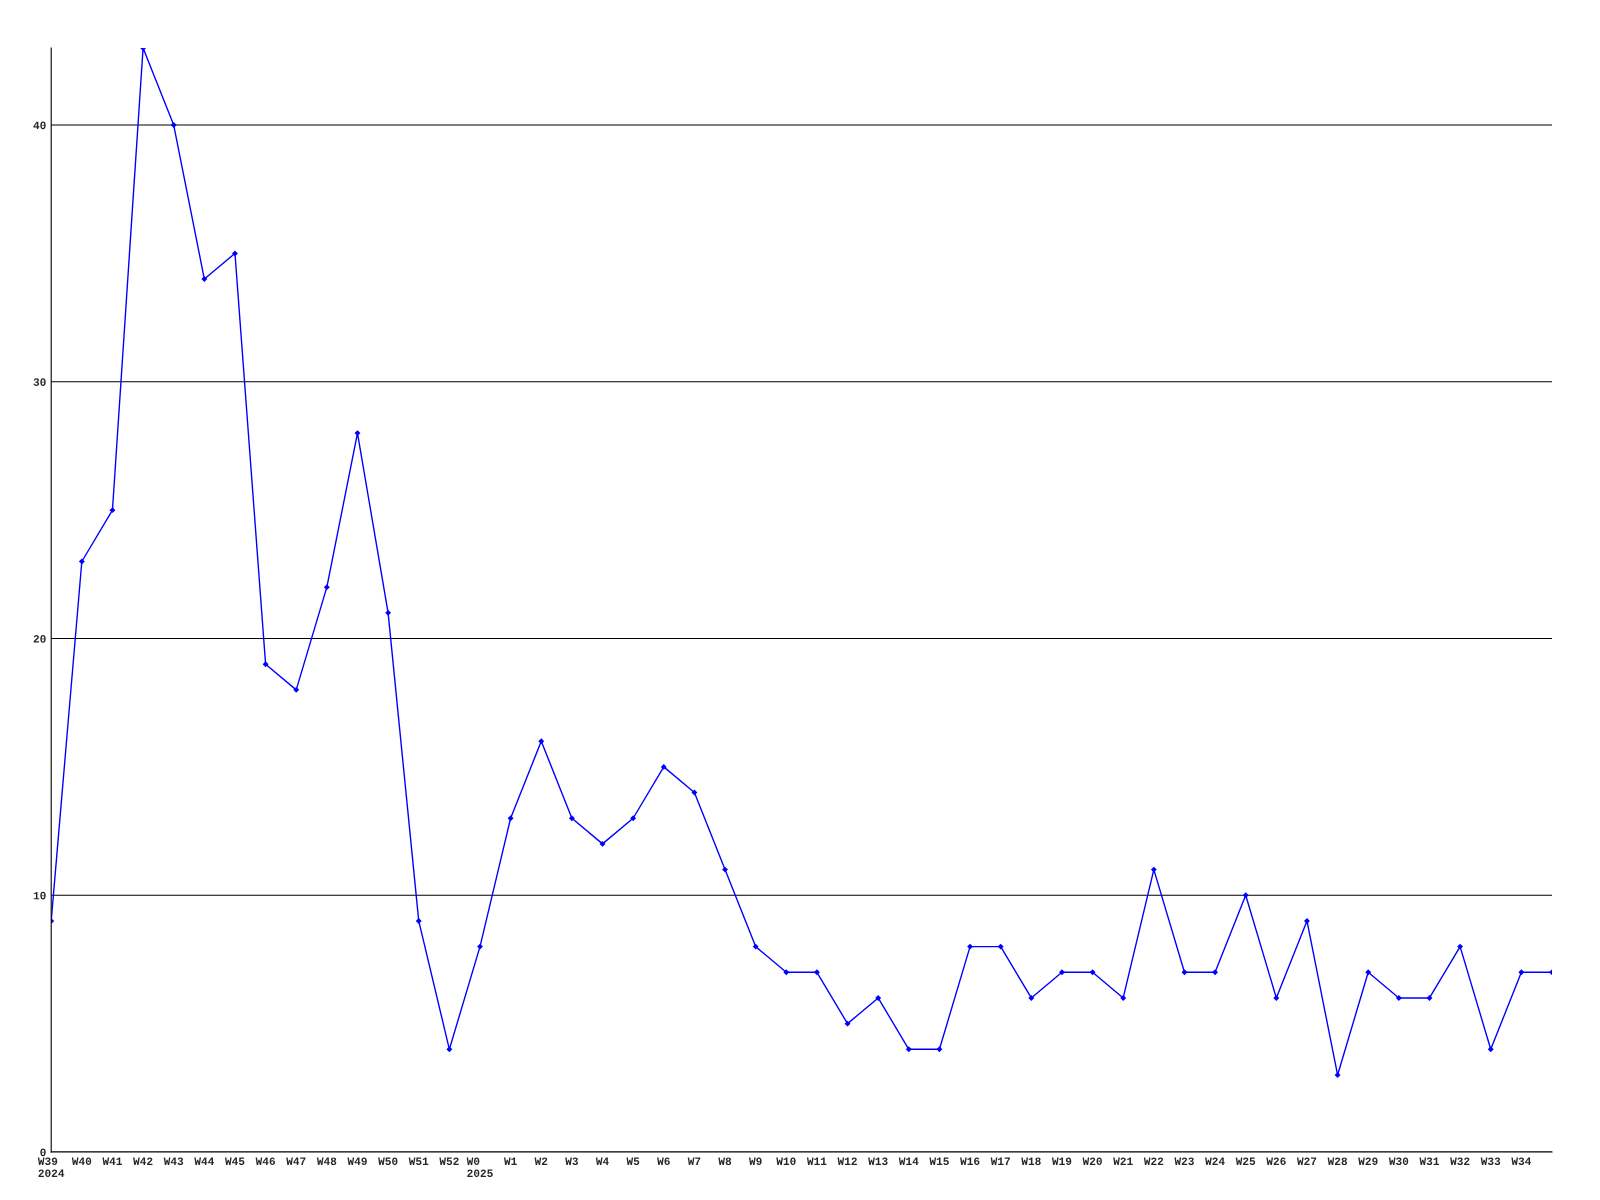 The image size is (1600, 1200). Describe the element at coordinates (204, 1161) in the screenshot. I see `x-tick-label: W44` at that location.